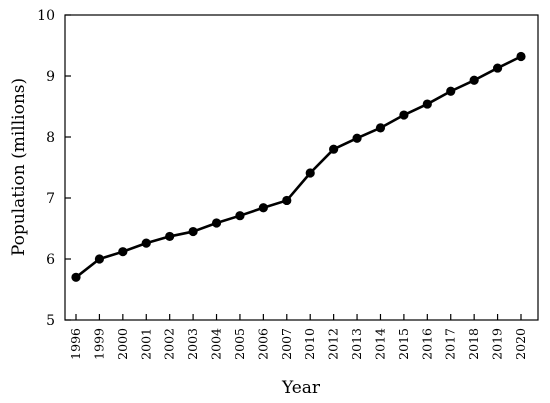 This screenshot has width=550, height=403. What do you see at coordinates (497, 344) in the screenshot?
I see `x-tick-label: 2019` at bounding box center [497, 344].